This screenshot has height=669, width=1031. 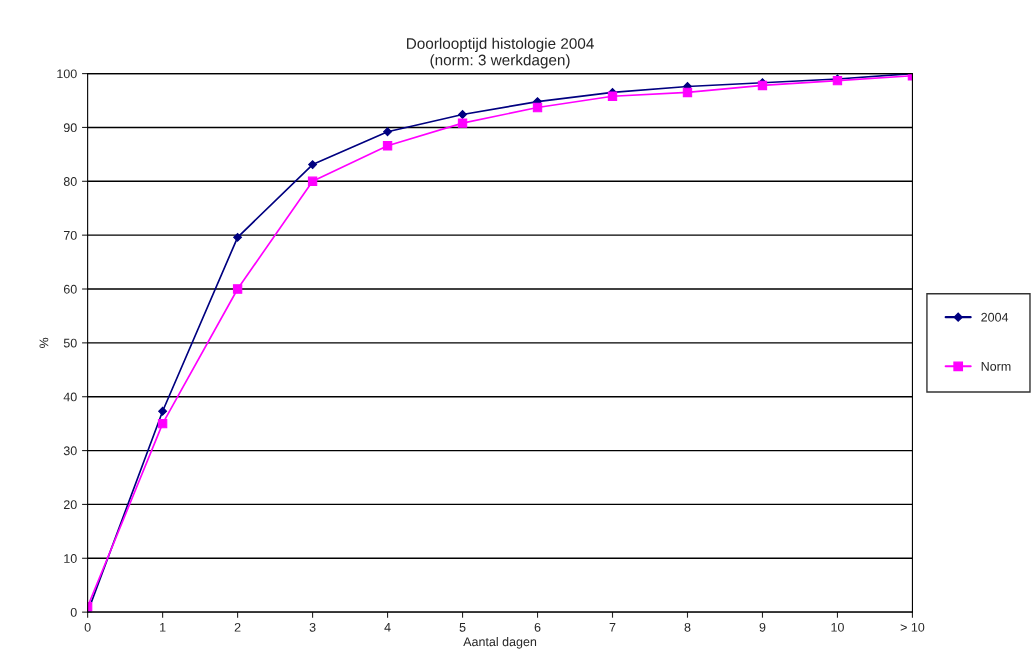 What do you see at coordinates (67, 74) in the screenshot?
I see `y-tick-label: 100` at bounding box center [67, 74].